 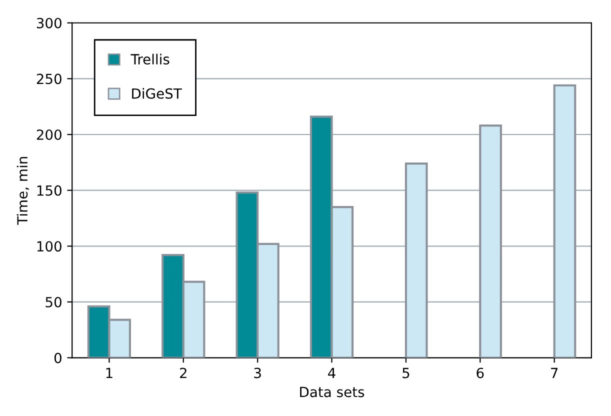 What do you see at coordinates (183, 373) in the screenshot?
I see `x-tick-label: 2` at bounding box center [183, 373].